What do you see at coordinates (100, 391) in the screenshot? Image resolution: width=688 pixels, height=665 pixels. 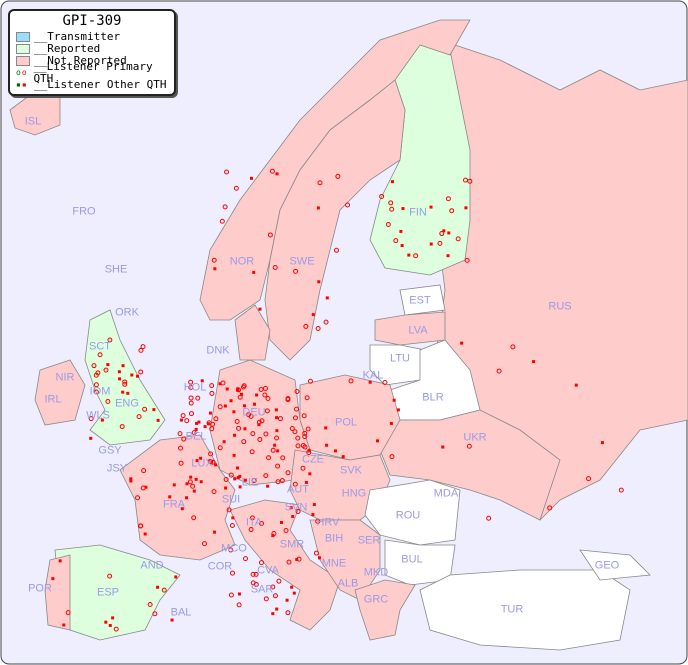 I see `country-label-iom: IOM` at bounding box center [100, 391].